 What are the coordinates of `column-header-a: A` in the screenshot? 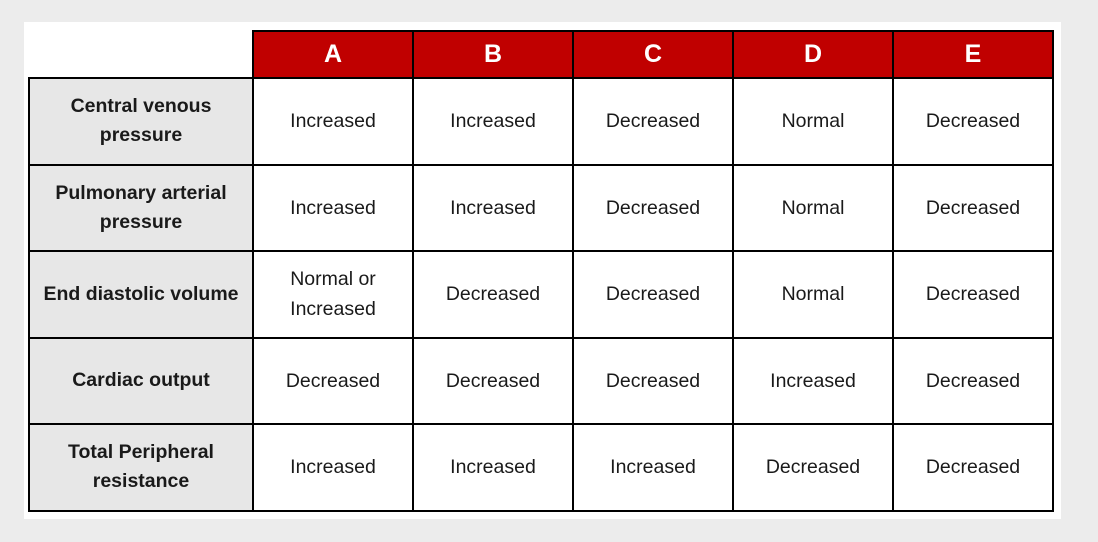 It's located at (333, 54).